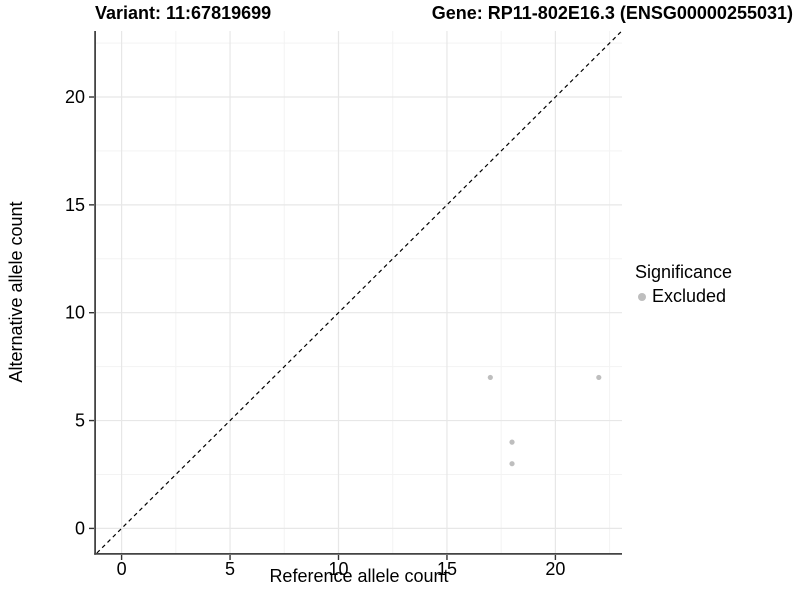 The width and height of the screenshot is (800, 600). What do you see at coordinates (689, 296) in the screenshot?
I see `legend-entry-label: Excluded` at bounding box center [689, 296].